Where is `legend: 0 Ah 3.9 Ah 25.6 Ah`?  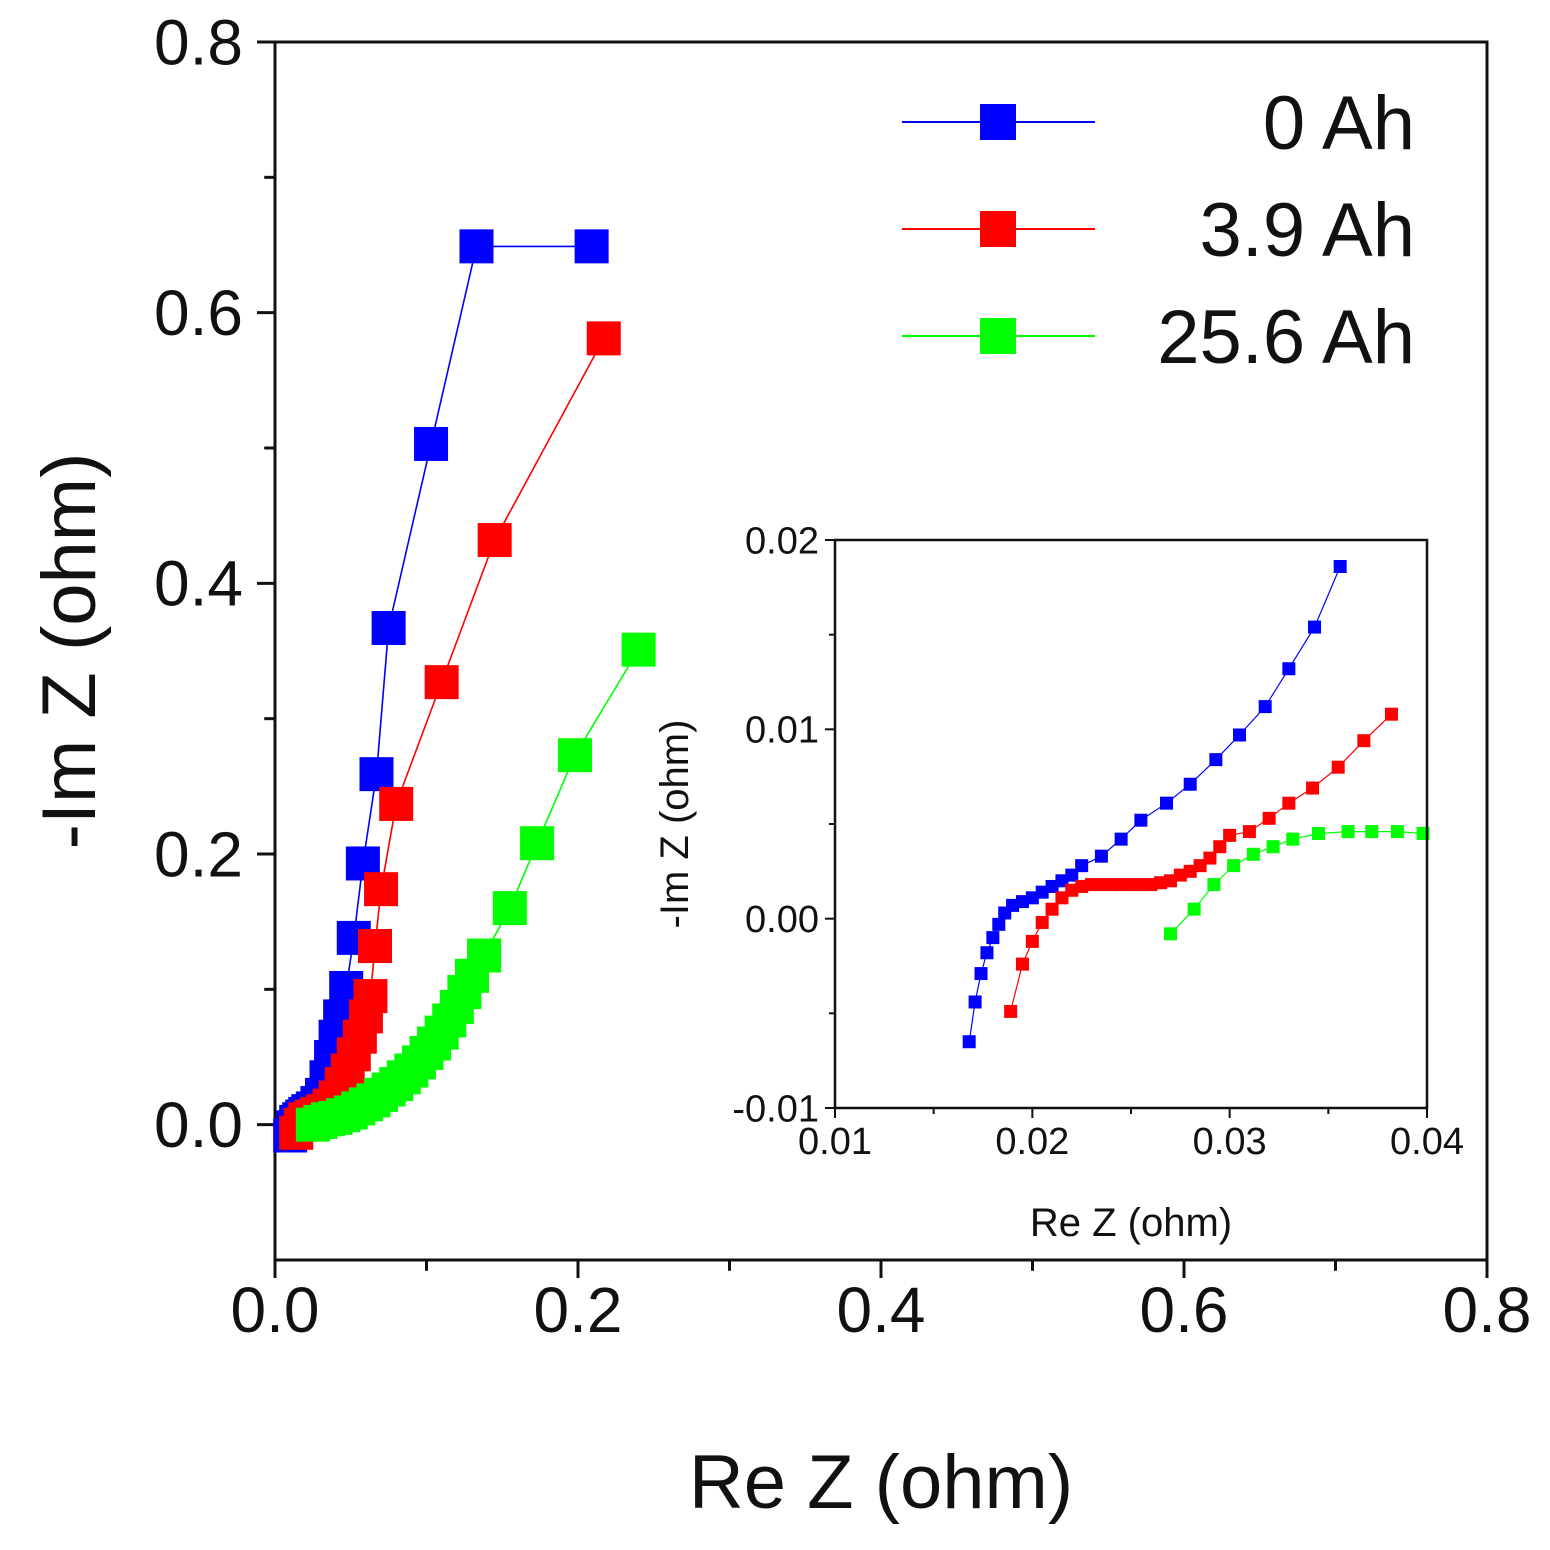 legend: 0 Ah 3.9 Ah 25.6 Ah is located at coordinates (1158, 230).